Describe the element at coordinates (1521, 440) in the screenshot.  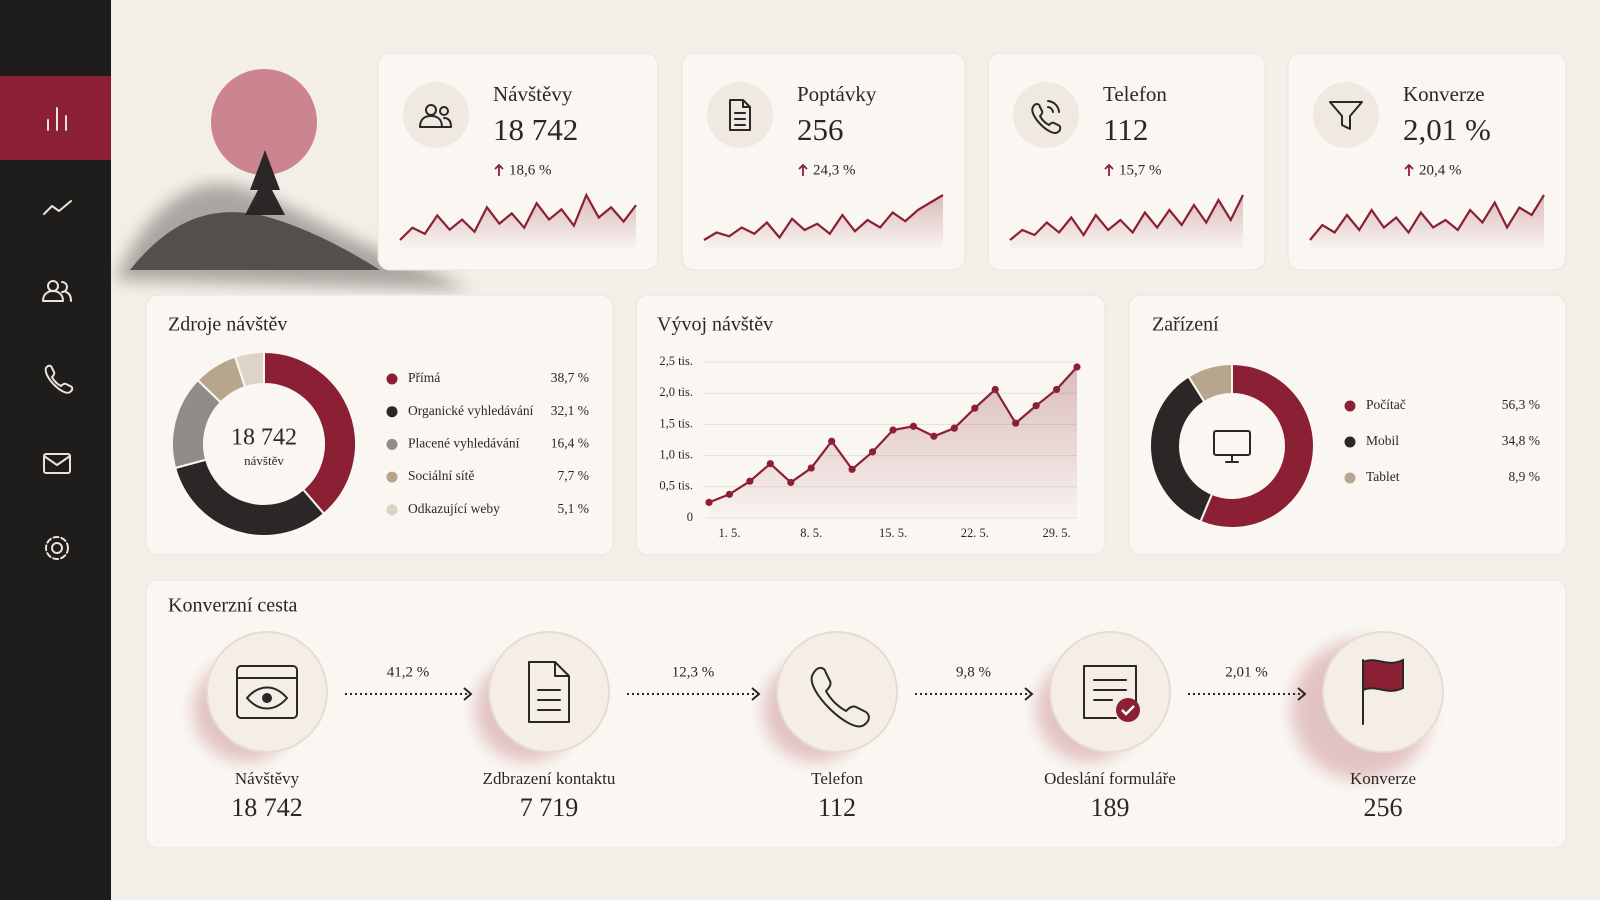
I see `legend-value: 34,8 %` at that location.